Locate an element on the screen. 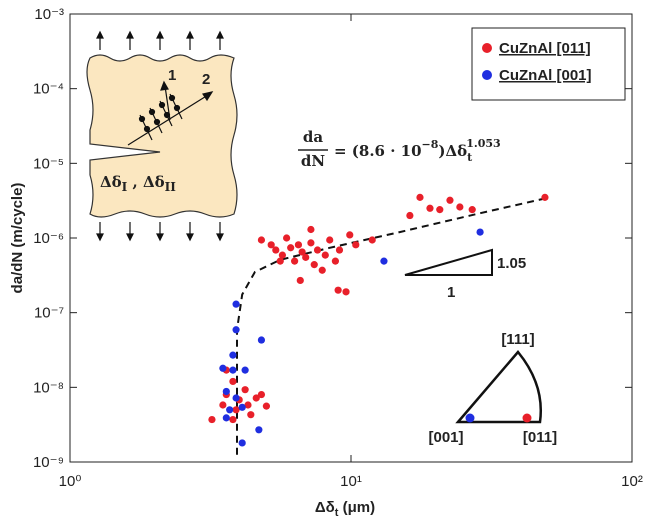  stereo-label: [011] is located at coordinates (540, 437).